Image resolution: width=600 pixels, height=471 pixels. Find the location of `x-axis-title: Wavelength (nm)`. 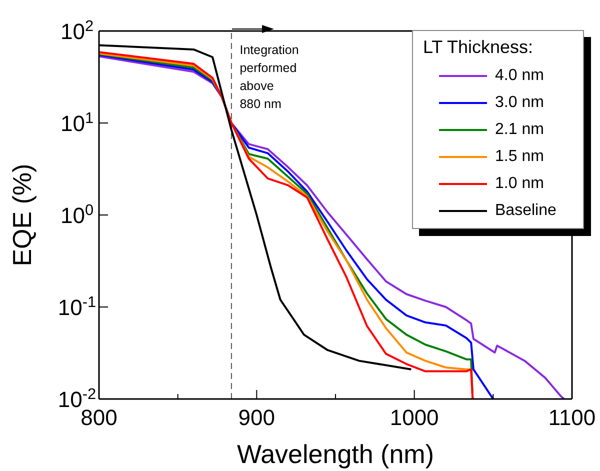

x-axis-title: Wavelength (nm) is located at coordinates (335, 454).